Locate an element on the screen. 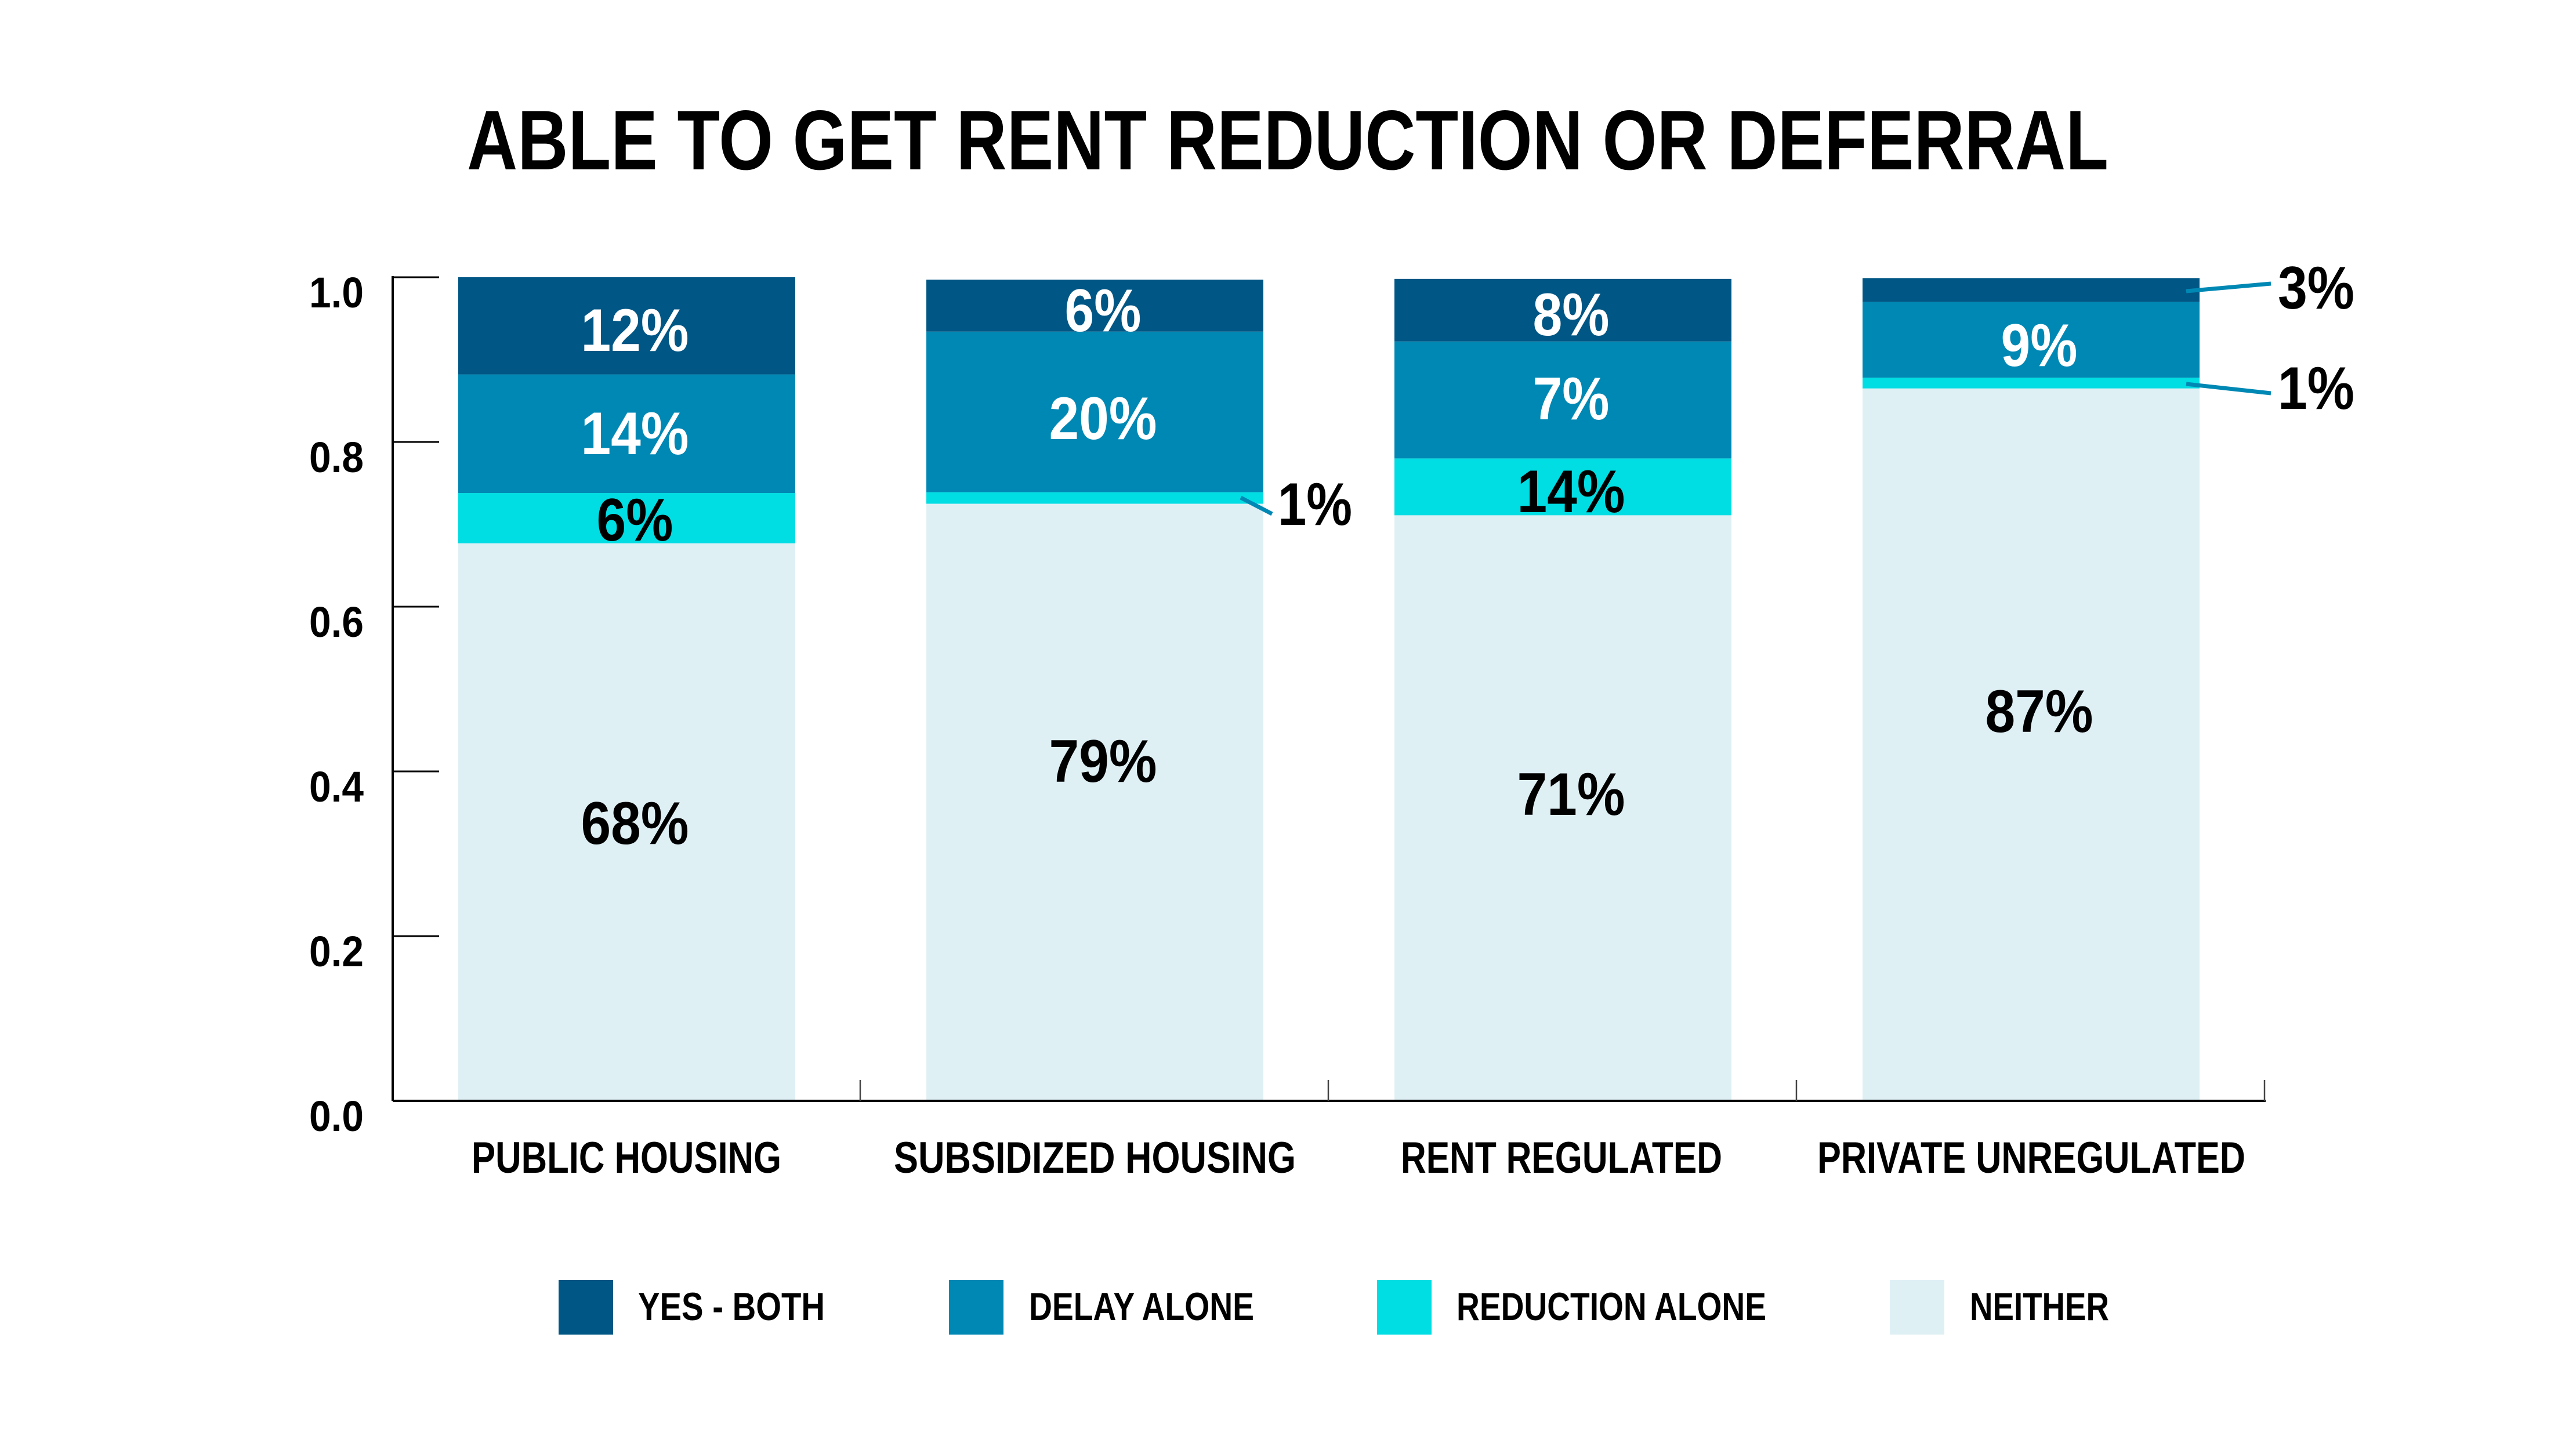 This screenshot has height=1450, width=2576. callouts-group: 1% 3% 1% is located at coordinates (1797, 396).